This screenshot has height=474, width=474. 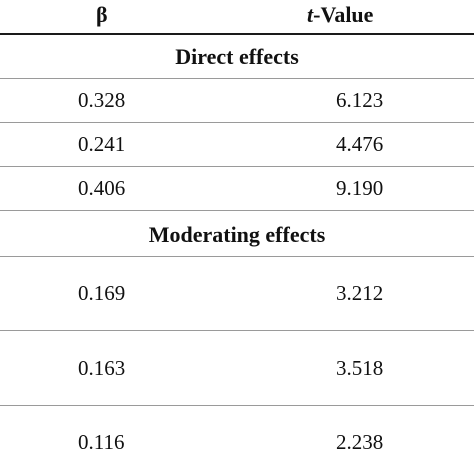 I want to click on t-value-suffix: -Value, so click(x=343, y=14).